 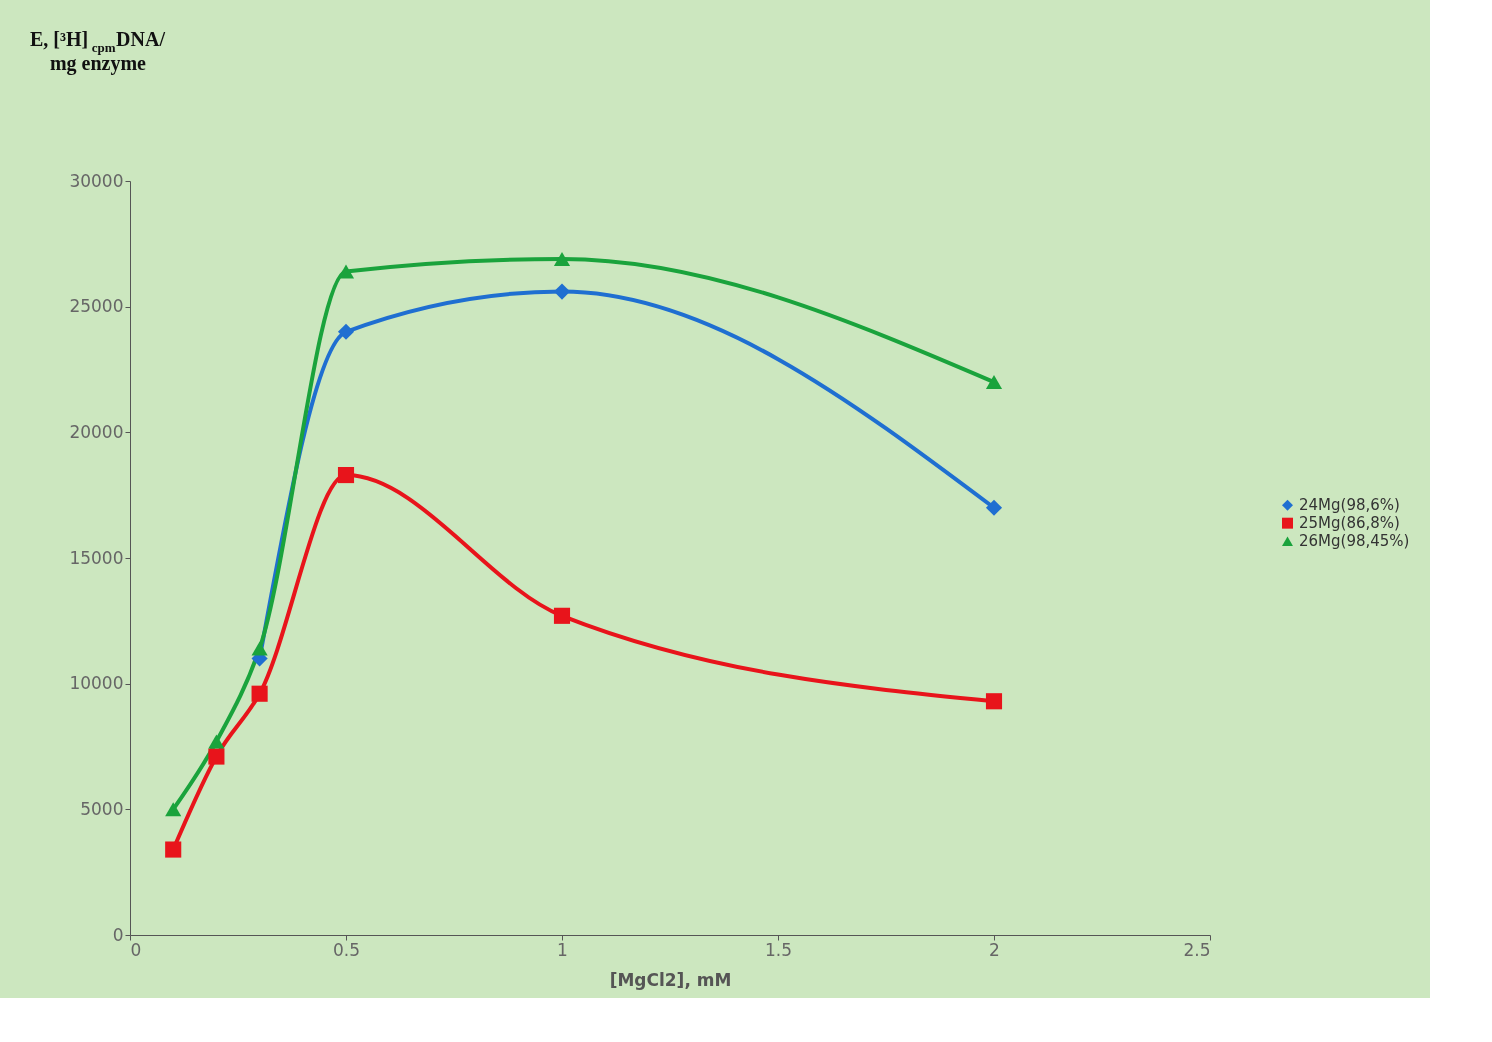 I want to click on y-tick-label: 10000, so click(x=96, y=683).